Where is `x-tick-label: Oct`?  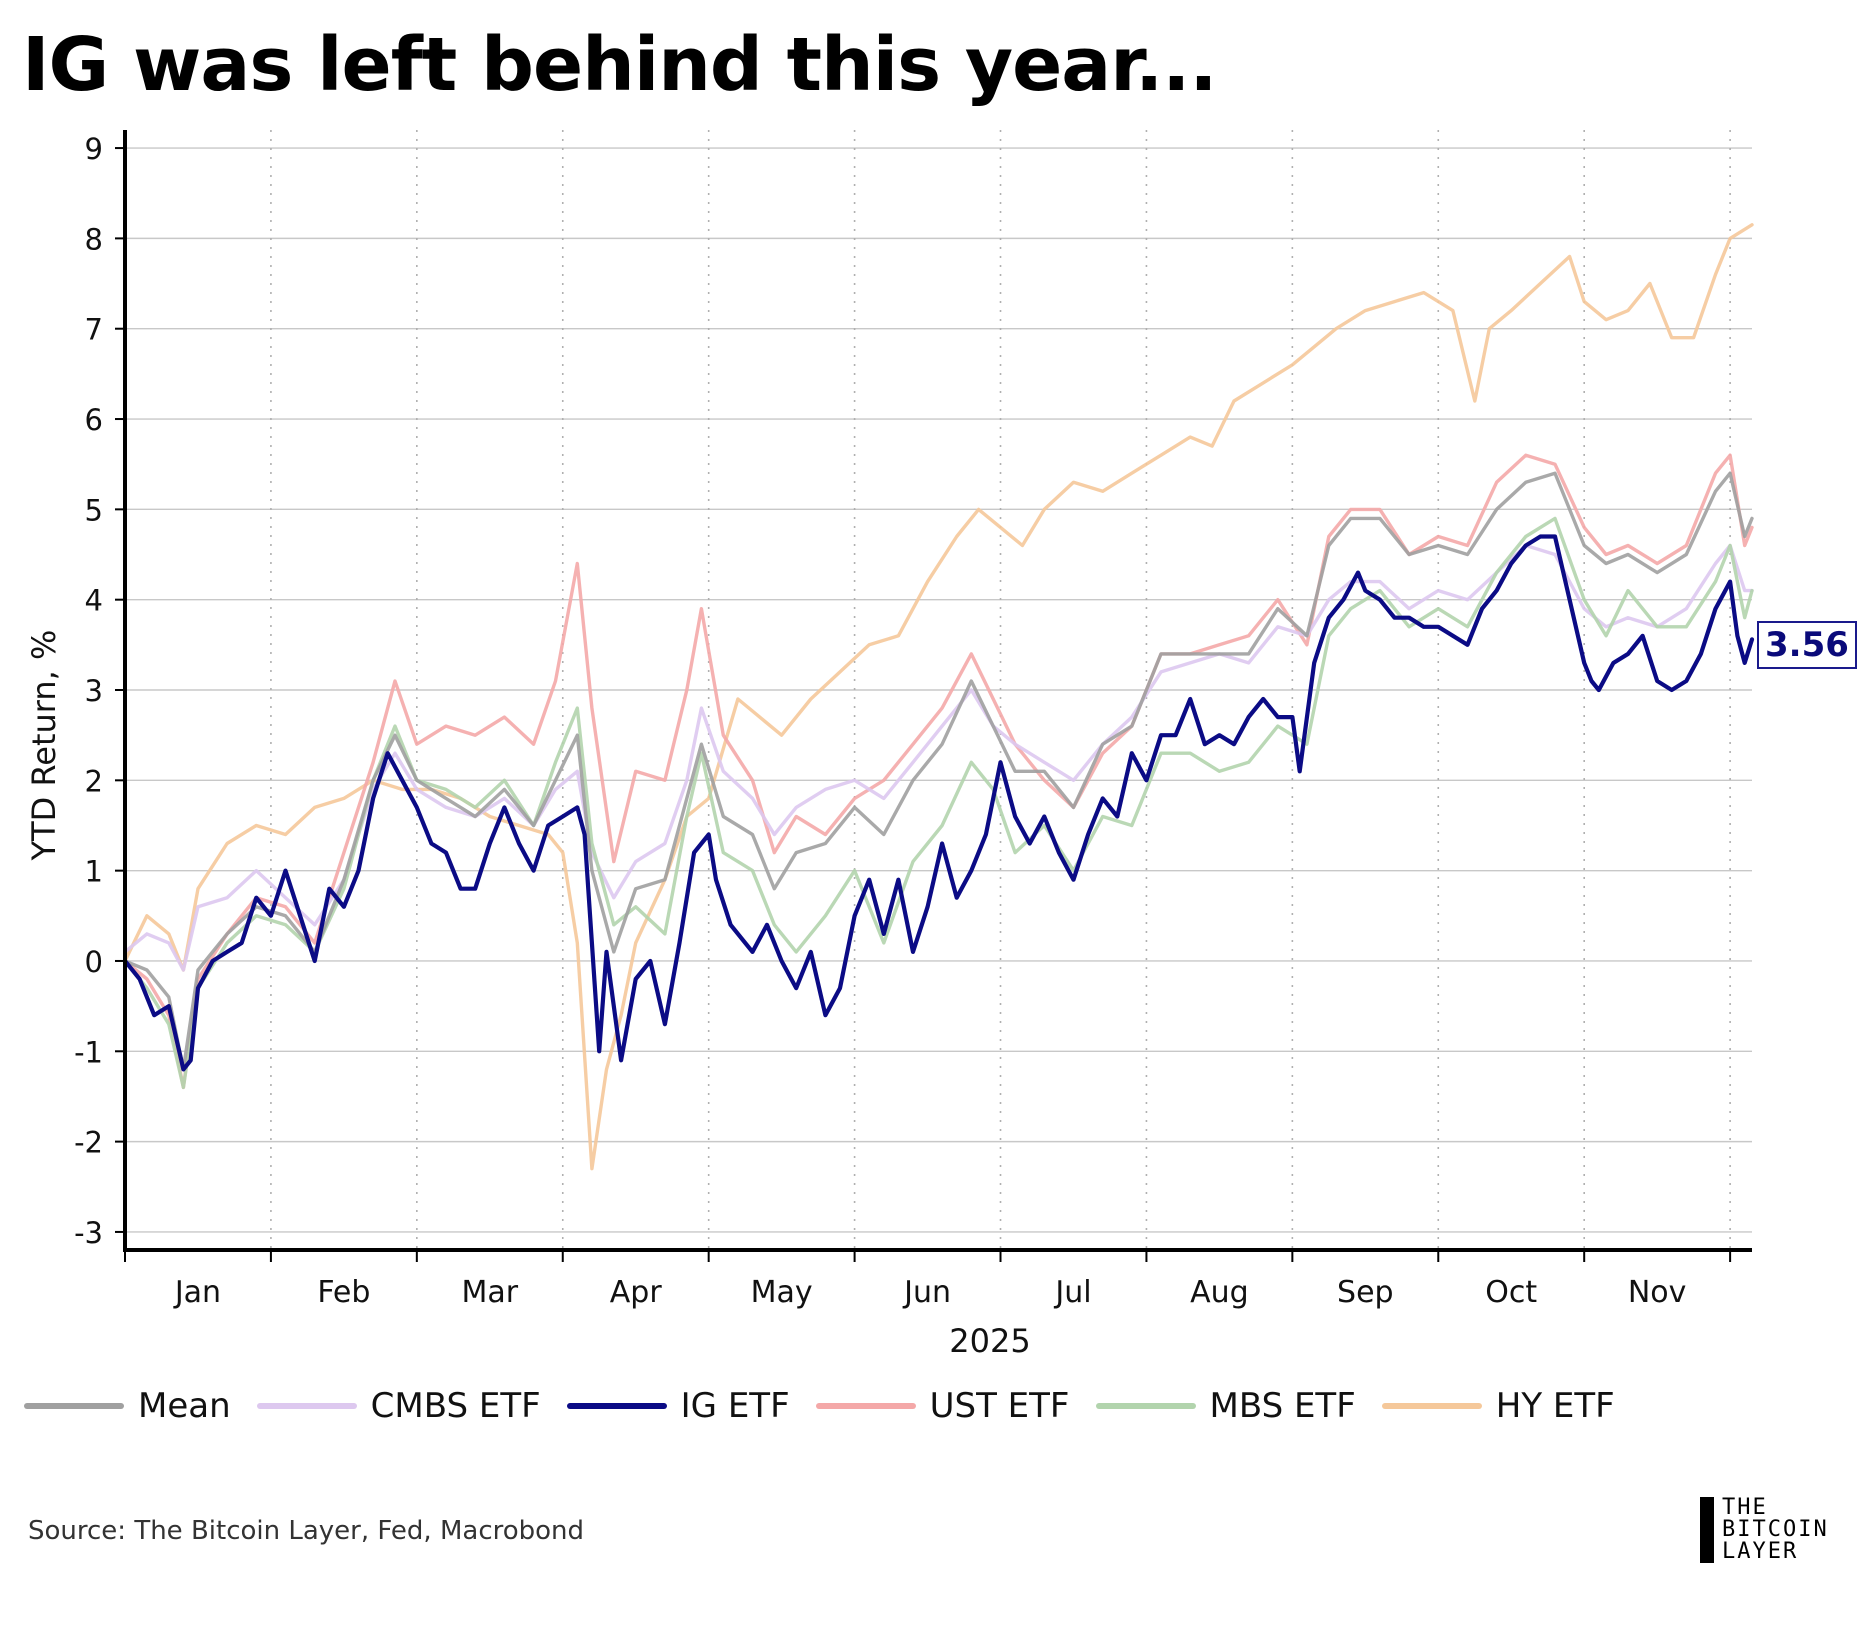
x-tick-label: Oct is located at coordinates (1511, 1292).